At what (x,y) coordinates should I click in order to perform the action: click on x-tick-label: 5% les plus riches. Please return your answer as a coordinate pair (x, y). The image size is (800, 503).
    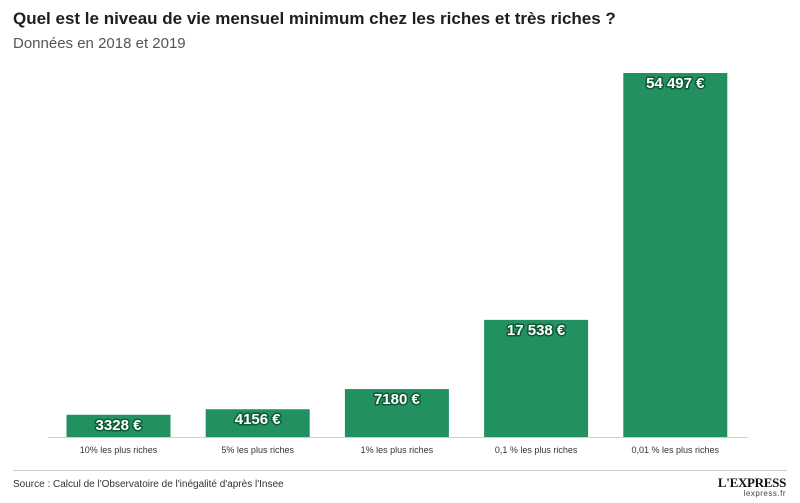
    Looking at the image, I should click on (257, 450).